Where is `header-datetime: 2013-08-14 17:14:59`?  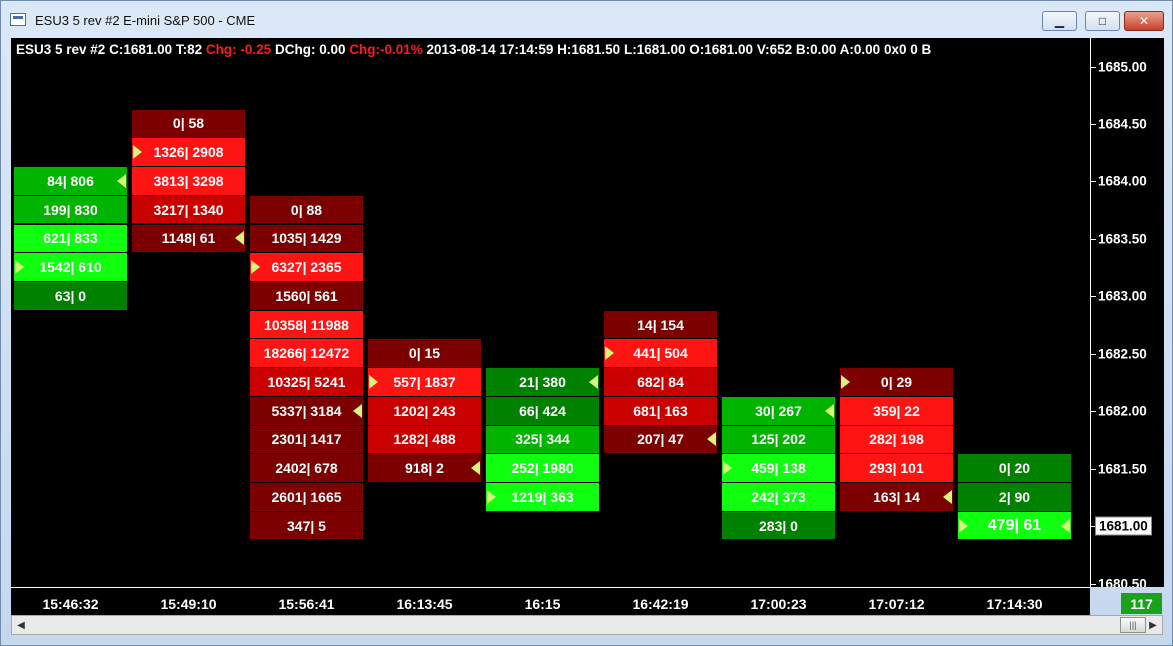 header-datetime: 2013-08-14 17:14:59 is located at coordinates (490, 49).